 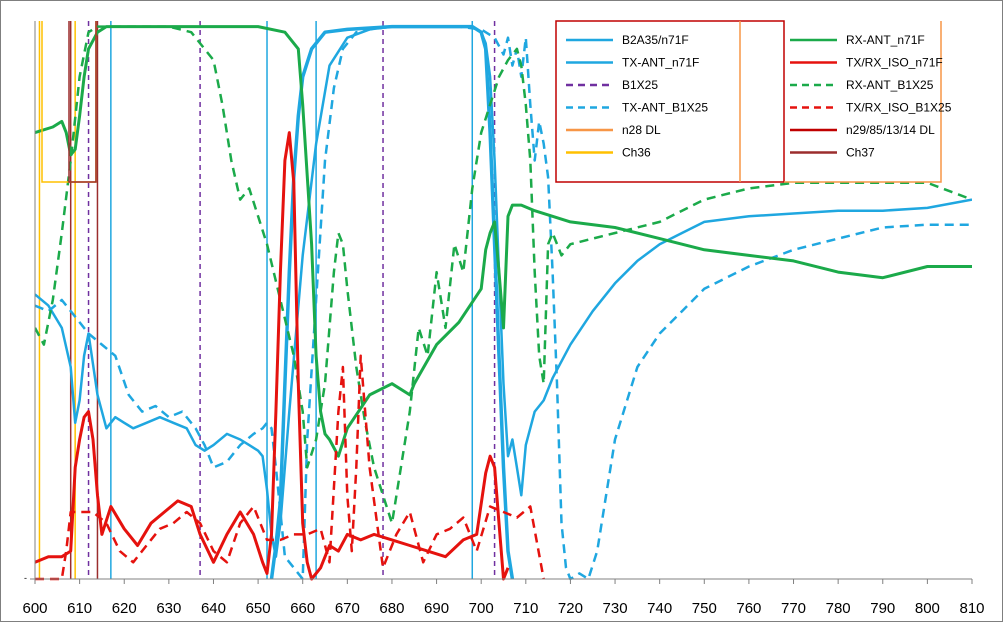 I want to click on x-tick-label: 730, so click(x=615, y=608).